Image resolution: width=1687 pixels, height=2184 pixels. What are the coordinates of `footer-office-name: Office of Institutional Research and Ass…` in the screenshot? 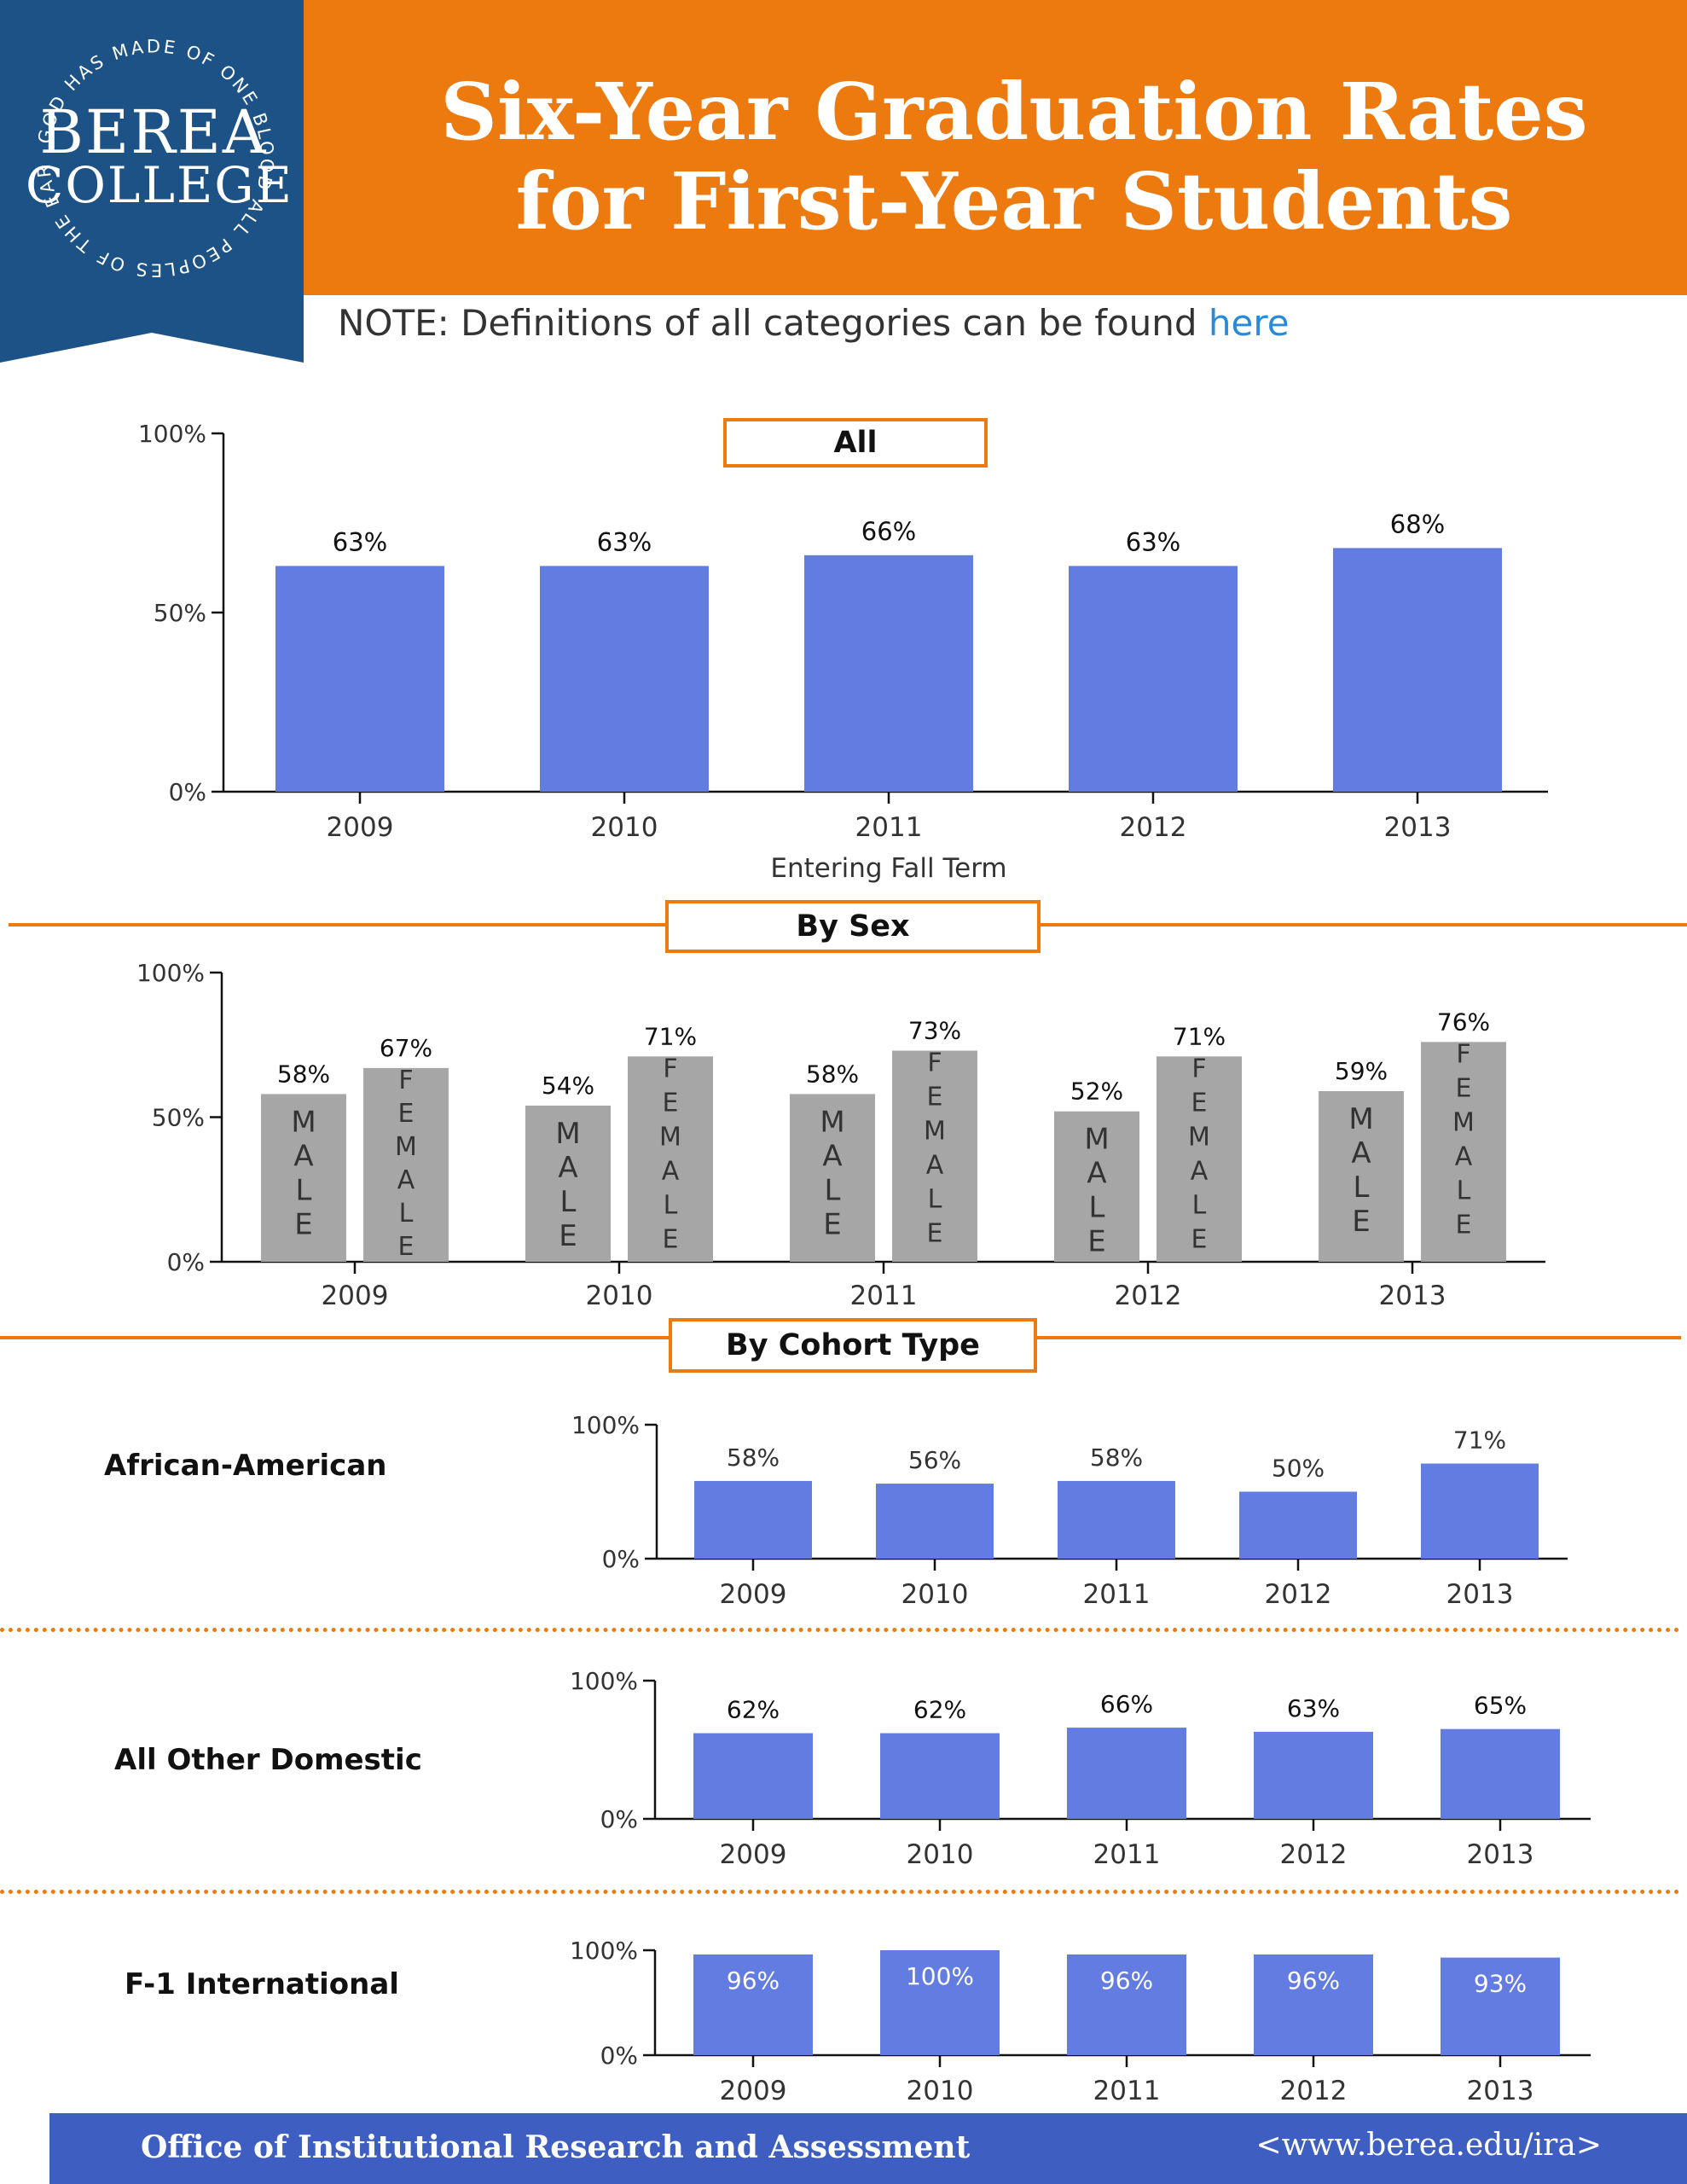 It's located at (556, 2147).